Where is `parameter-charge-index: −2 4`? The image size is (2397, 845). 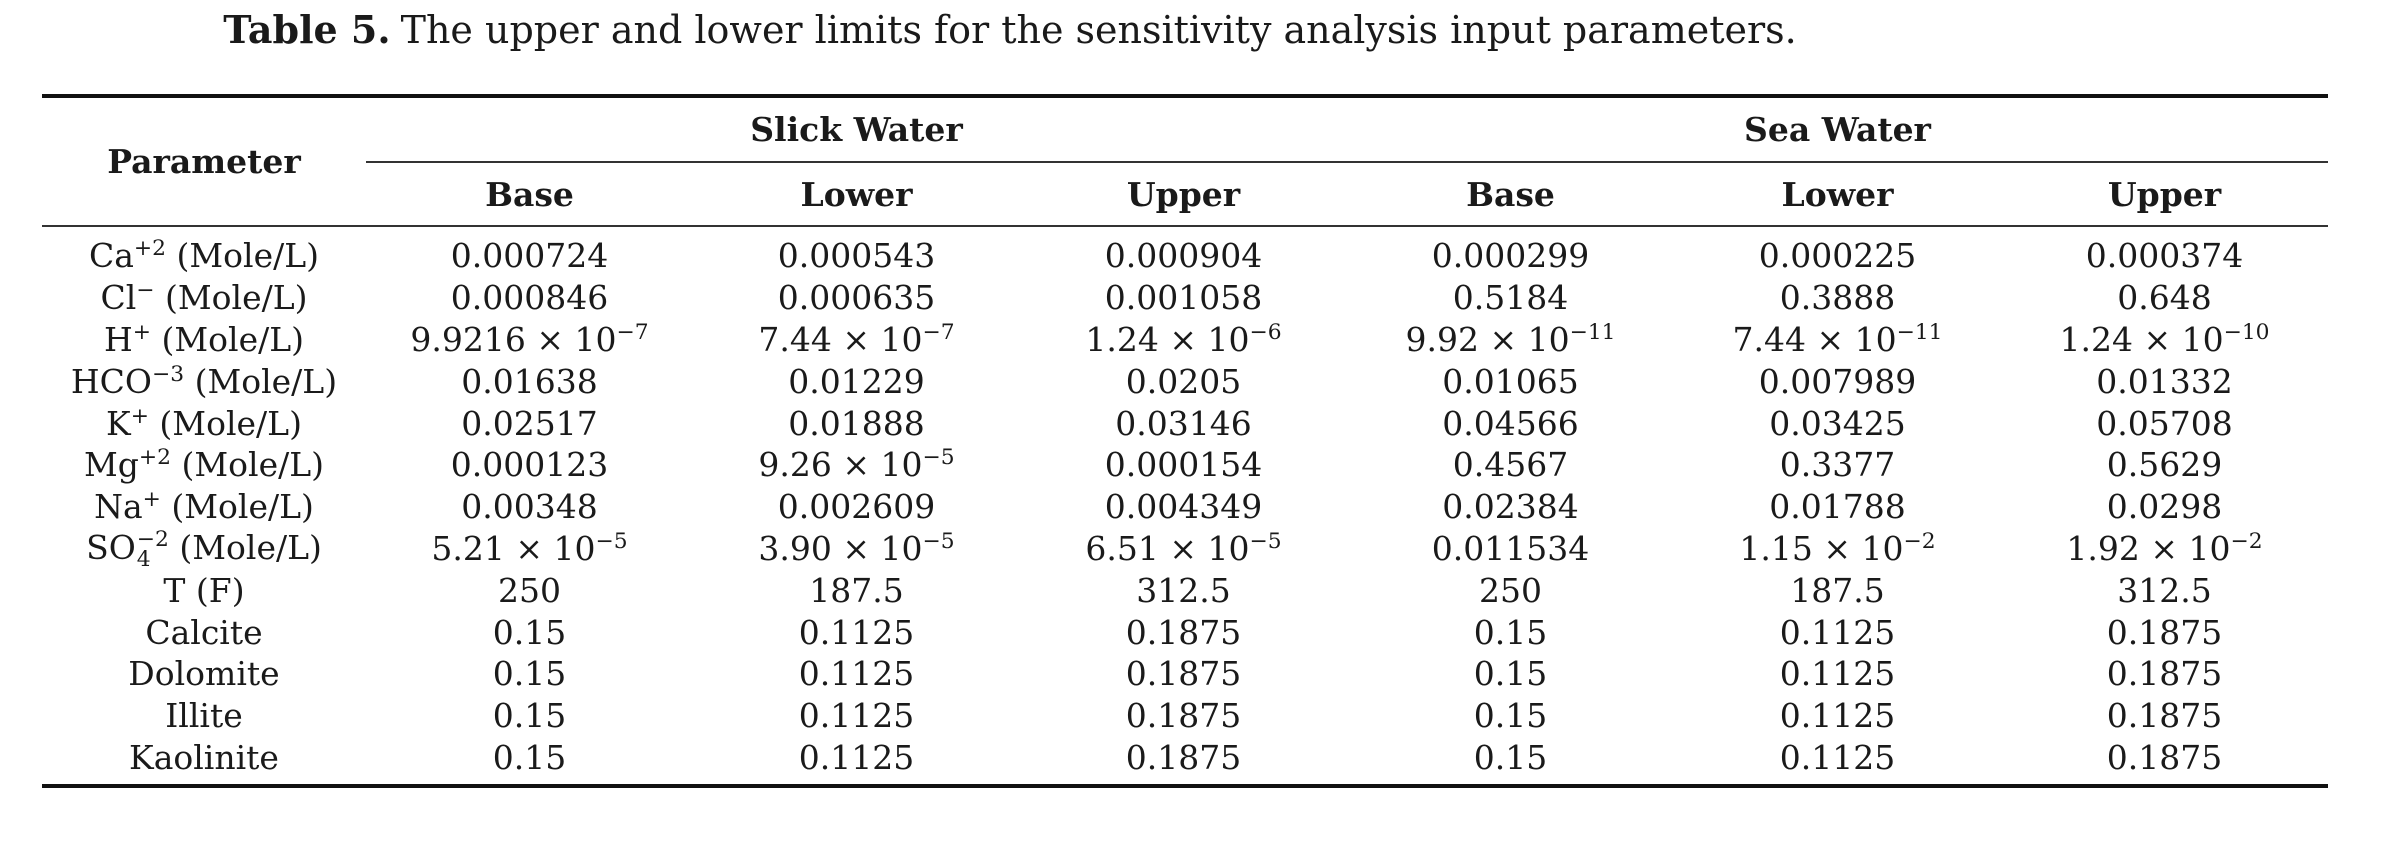 parameter-charge-index: −2 4 is located at coordinates (153, 549).